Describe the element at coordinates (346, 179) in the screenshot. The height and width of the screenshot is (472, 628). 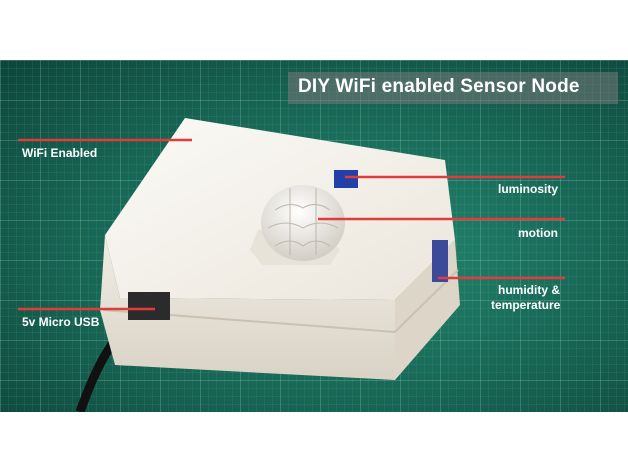
I see `luminosity-sensor` at that location.